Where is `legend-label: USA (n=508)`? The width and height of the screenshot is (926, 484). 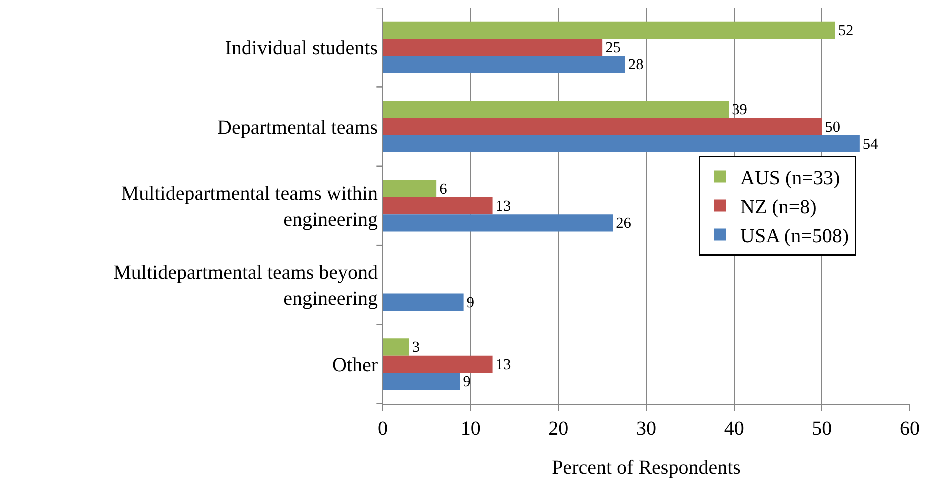 legend-label: USA (n=508) is located at coordinates (795, 237).